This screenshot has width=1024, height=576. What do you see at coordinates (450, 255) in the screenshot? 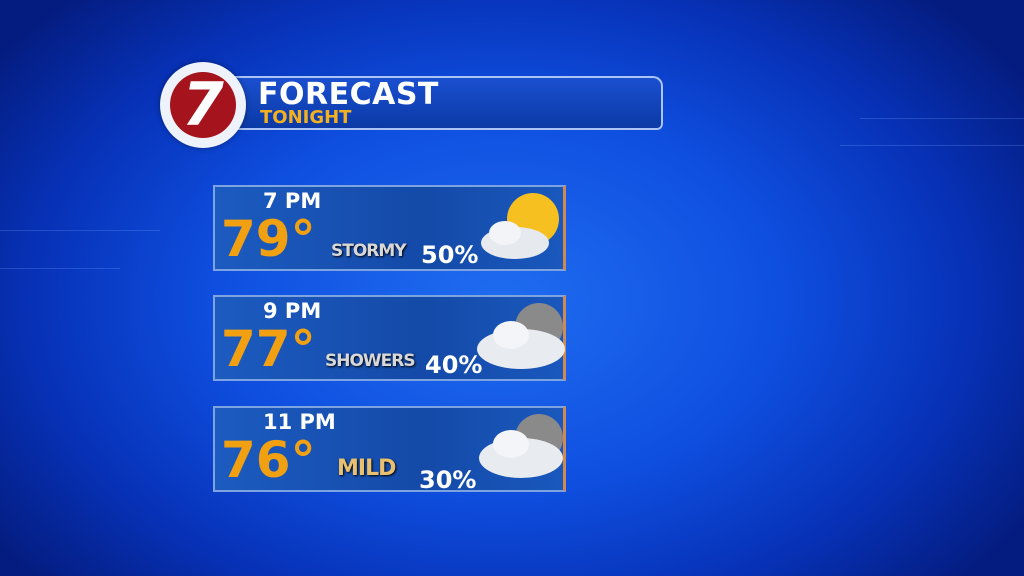
I see `forecast-chance: 50%` at bounding box center [450, 255].